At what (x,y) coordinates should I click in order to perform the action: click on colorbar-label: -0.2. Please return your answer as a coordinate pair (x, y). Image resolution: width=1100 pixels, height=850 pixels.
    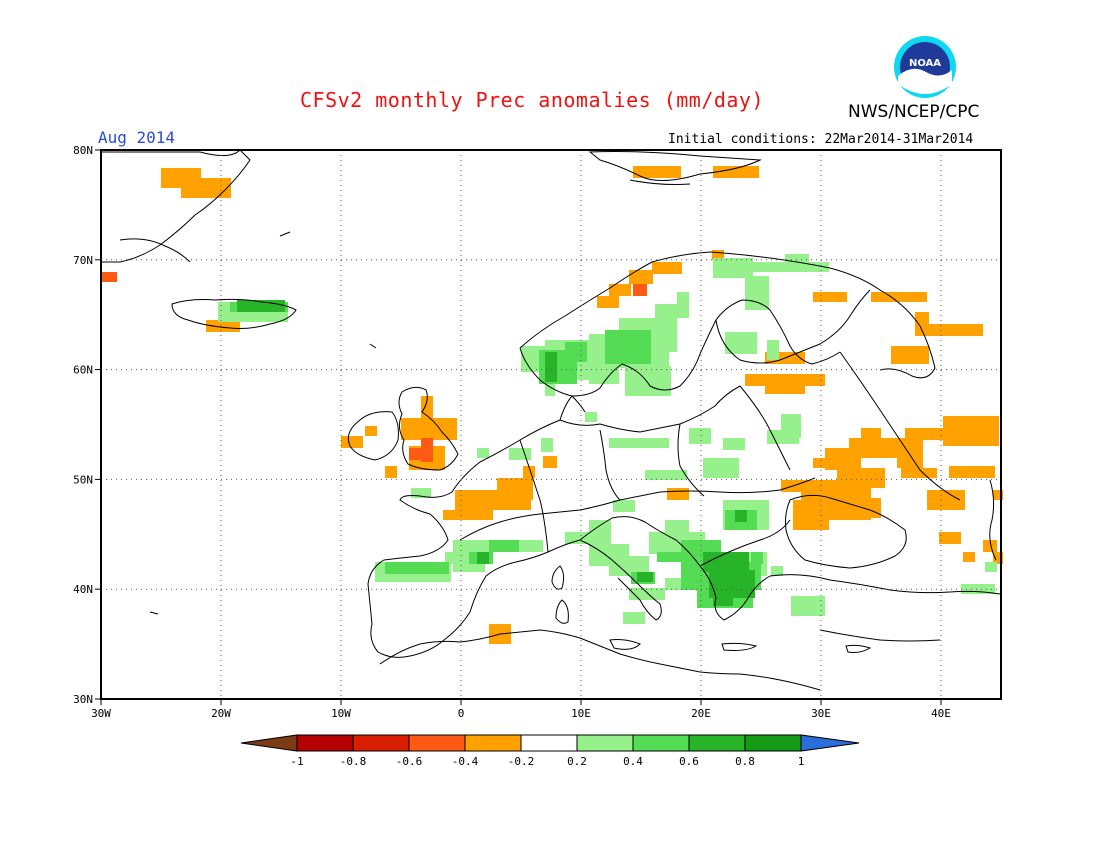
    Looking at the image, I should click on (521, 761).